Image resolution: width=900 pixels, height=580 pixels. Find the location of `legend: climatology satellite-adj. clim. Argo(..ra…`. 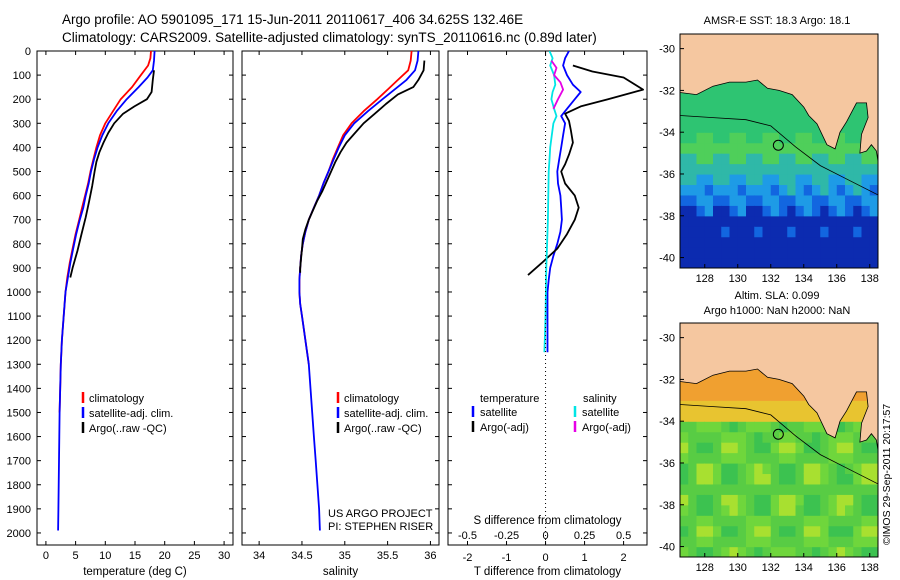

legend: climatology satellite-adj. clim. Argo(..ra… is located at coordinates (382, 413).